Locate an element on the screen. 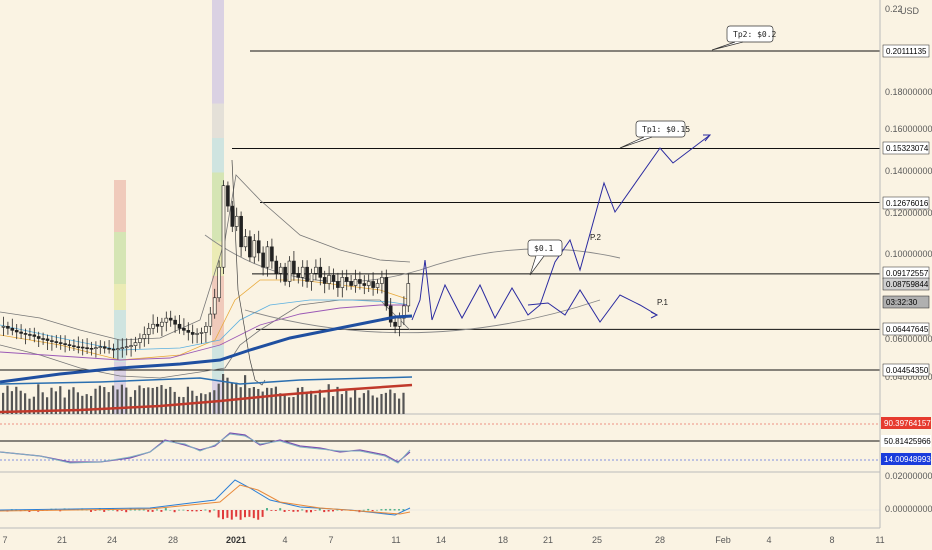 This screenshot has width=932, height=550. price-label: 03:32:30 is located at coordinates (902, 302).